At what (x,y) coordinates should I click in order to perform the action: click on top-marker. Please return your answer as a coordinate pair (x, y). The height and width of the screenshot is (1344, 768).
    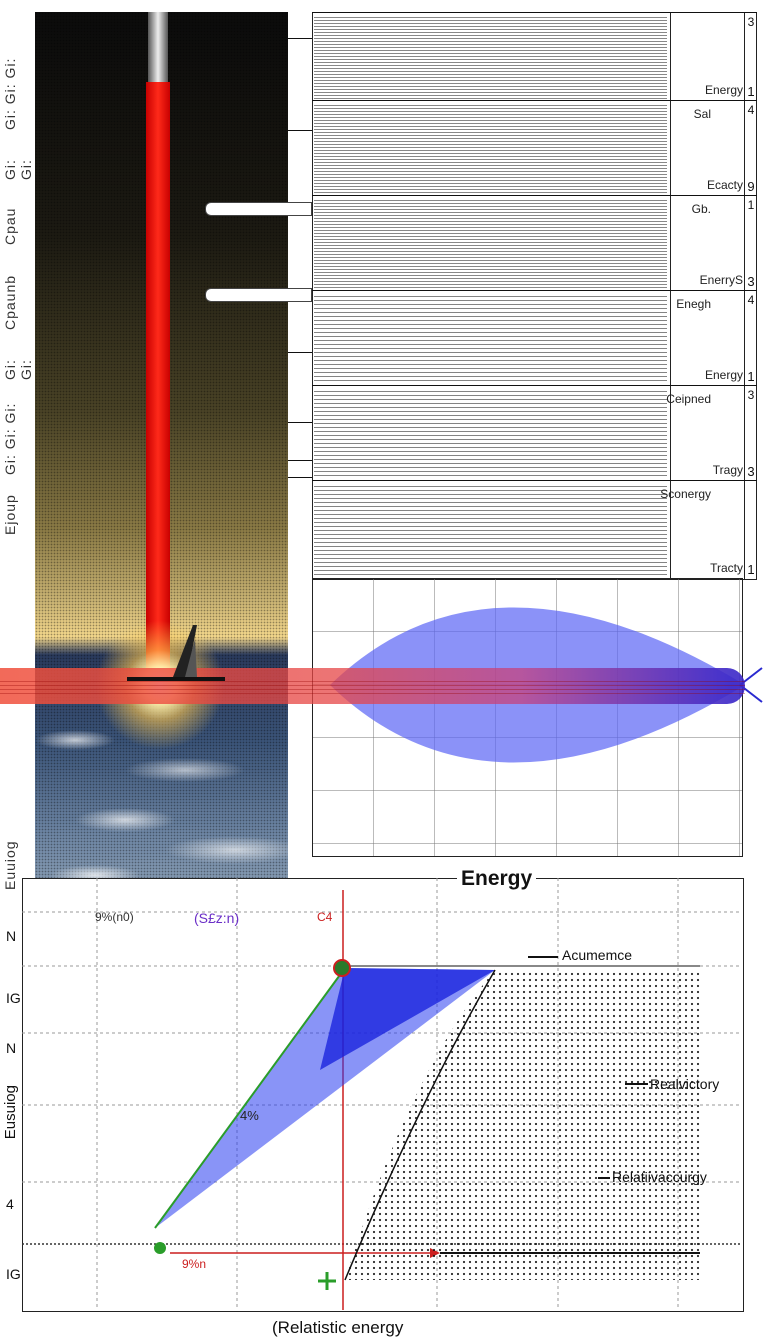
    Looking at the image, I should click on (342, 968).